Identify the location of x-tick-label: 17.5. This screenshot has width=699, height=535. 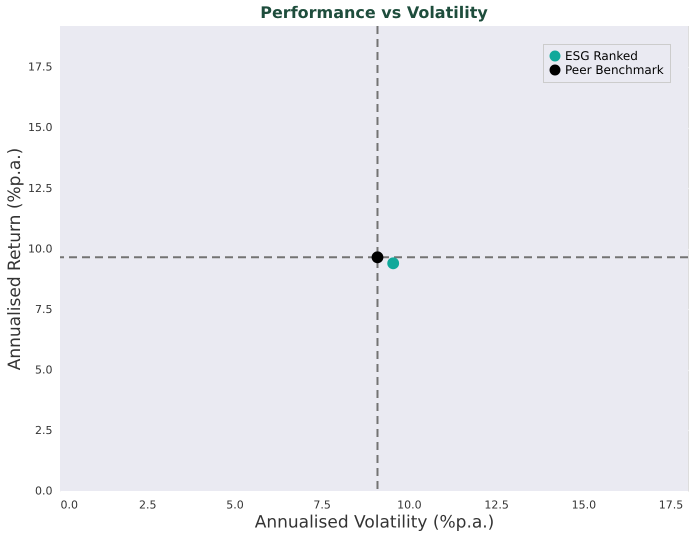
(671, 505).